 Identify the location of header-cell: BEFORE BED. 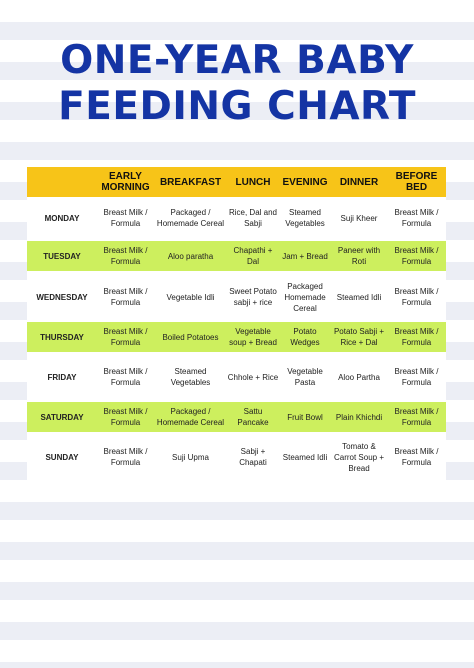
(416, 182).